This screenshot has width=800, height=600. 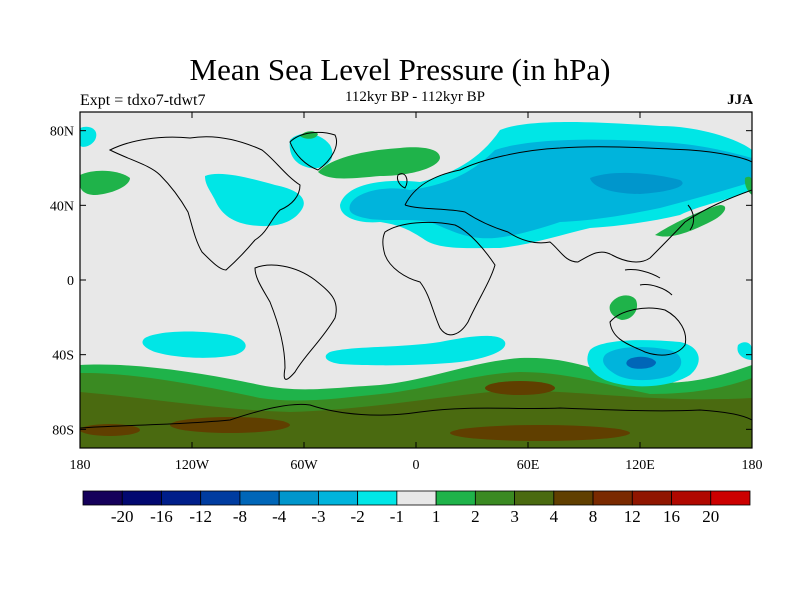 What do you see at coordinates (358, 516) in the screenshot?
I see `colorbar-label: -2` at bounding box center [358, 516].